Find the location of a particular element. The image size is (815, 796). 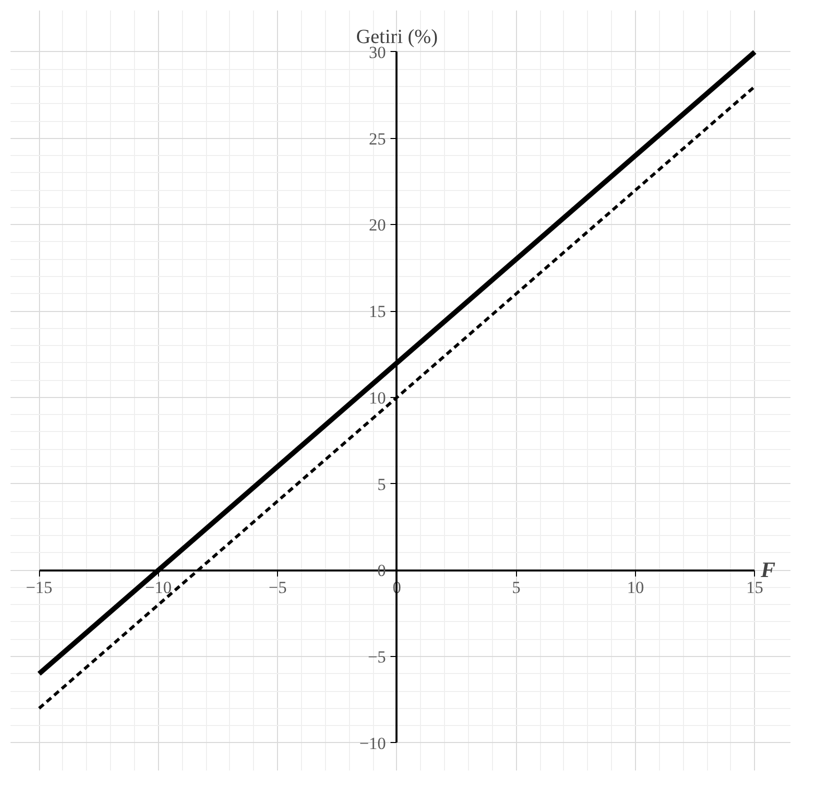

y-tick-label: −10 is located at coordinates (372, 743).